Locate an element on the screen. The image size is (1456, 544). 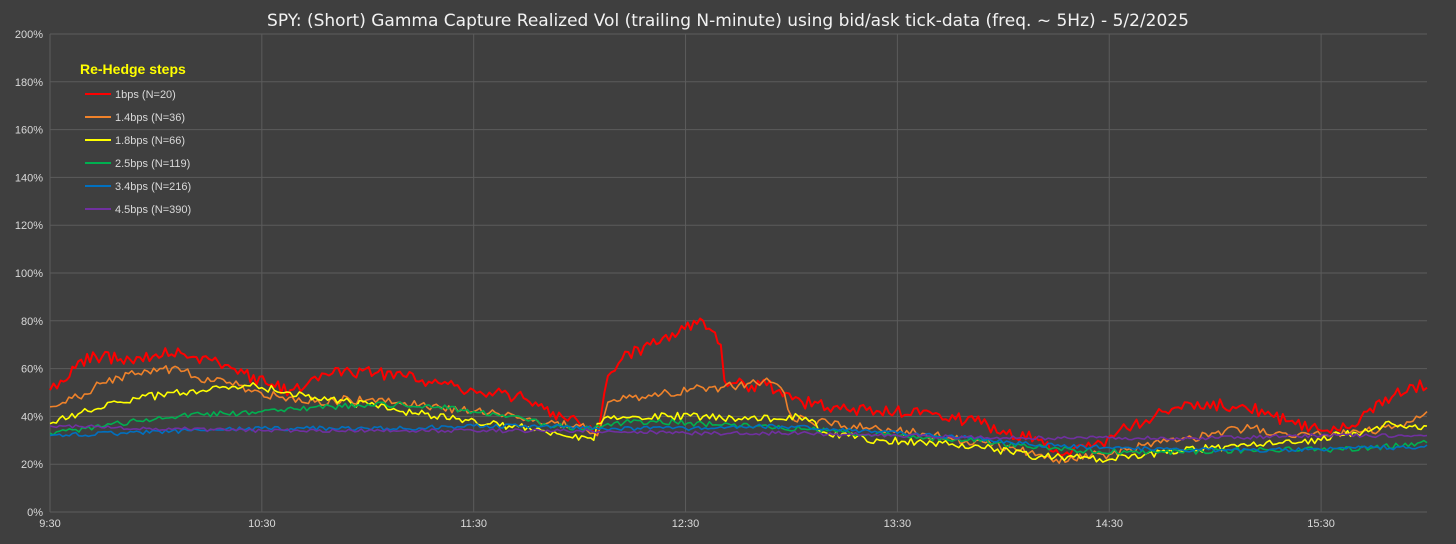
y-tick-label: 80% is located at coordinates (32, 322).